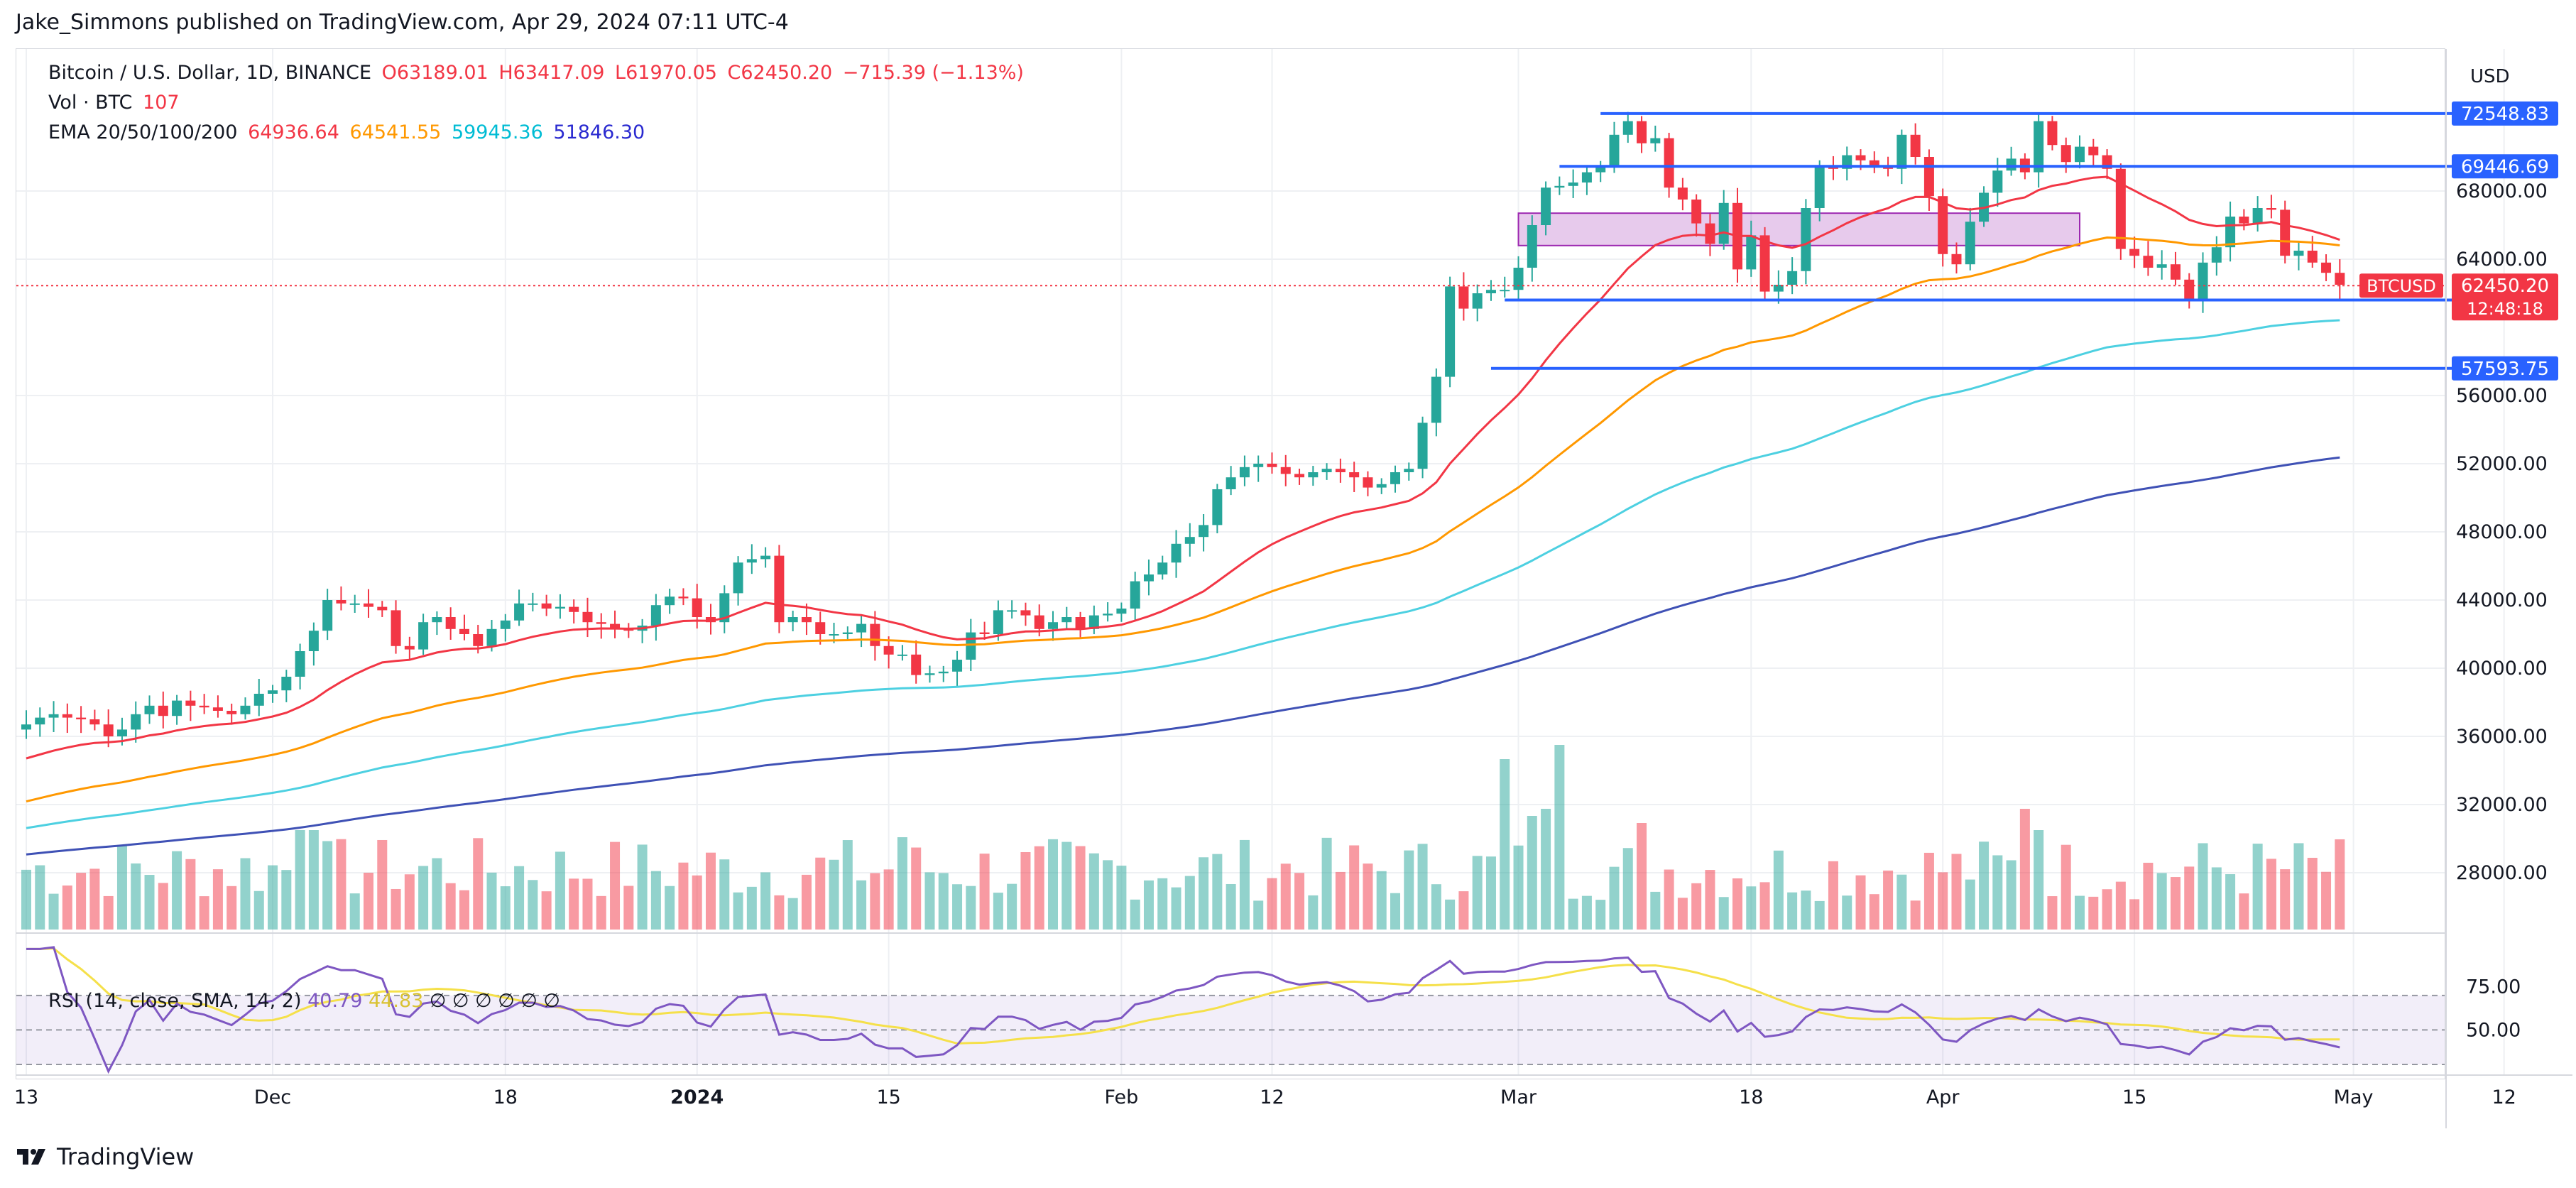 Image resolution: width=2576 pixels, height=1188 pixels. Describe the element at coordinates (272, 1097) in the screenshot. I see `time-tick-label: Dec` at that location.